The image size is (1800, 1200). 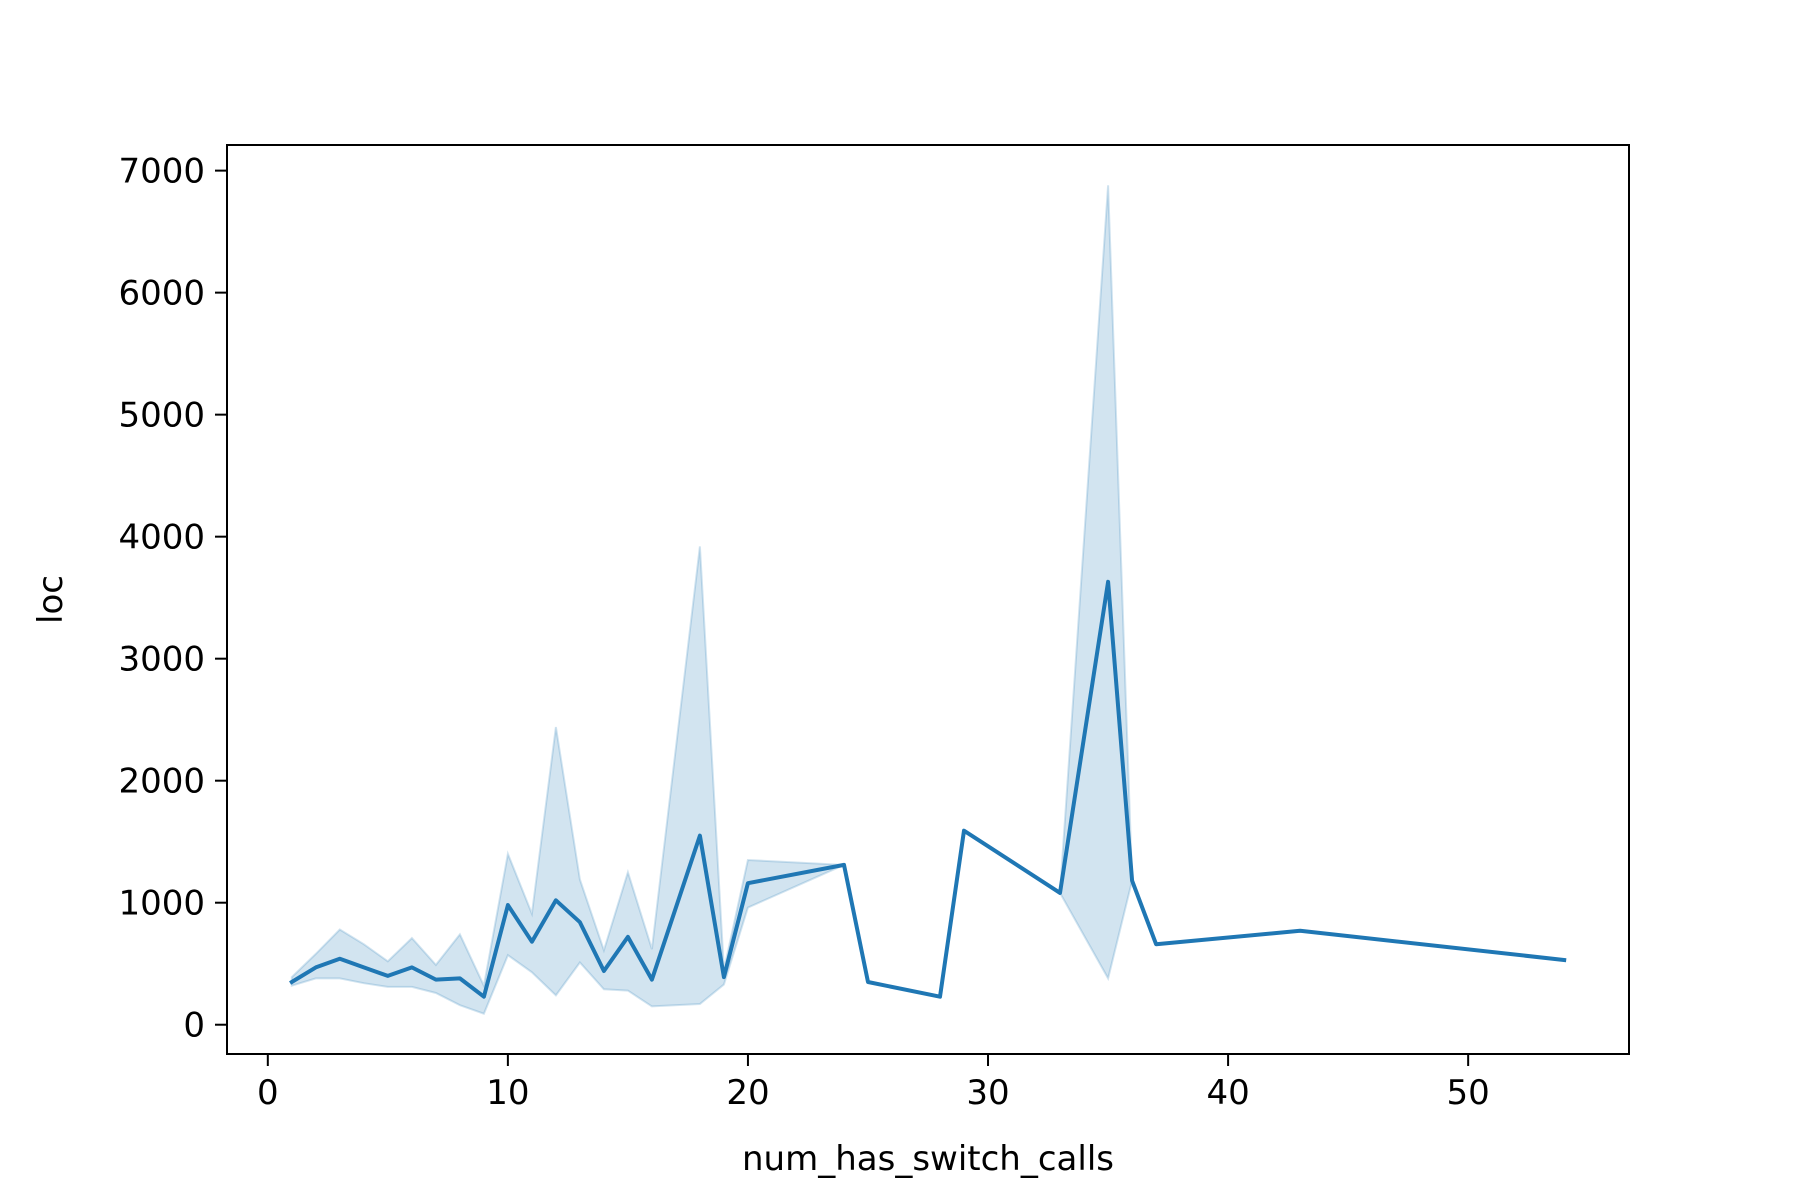 What do you see at coordinates (161, 782) in the screenshot?
I see `y-tick-label: 2000` at bounding box center [161, 782].